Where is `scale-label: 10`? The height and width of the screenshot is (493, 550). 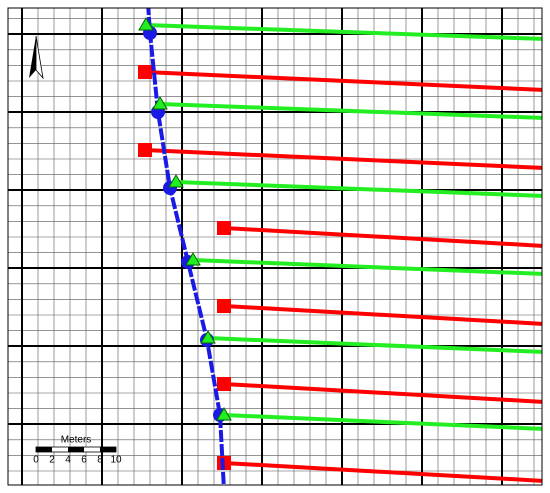
scale-label: 10 is located at coordinates (116, 460).